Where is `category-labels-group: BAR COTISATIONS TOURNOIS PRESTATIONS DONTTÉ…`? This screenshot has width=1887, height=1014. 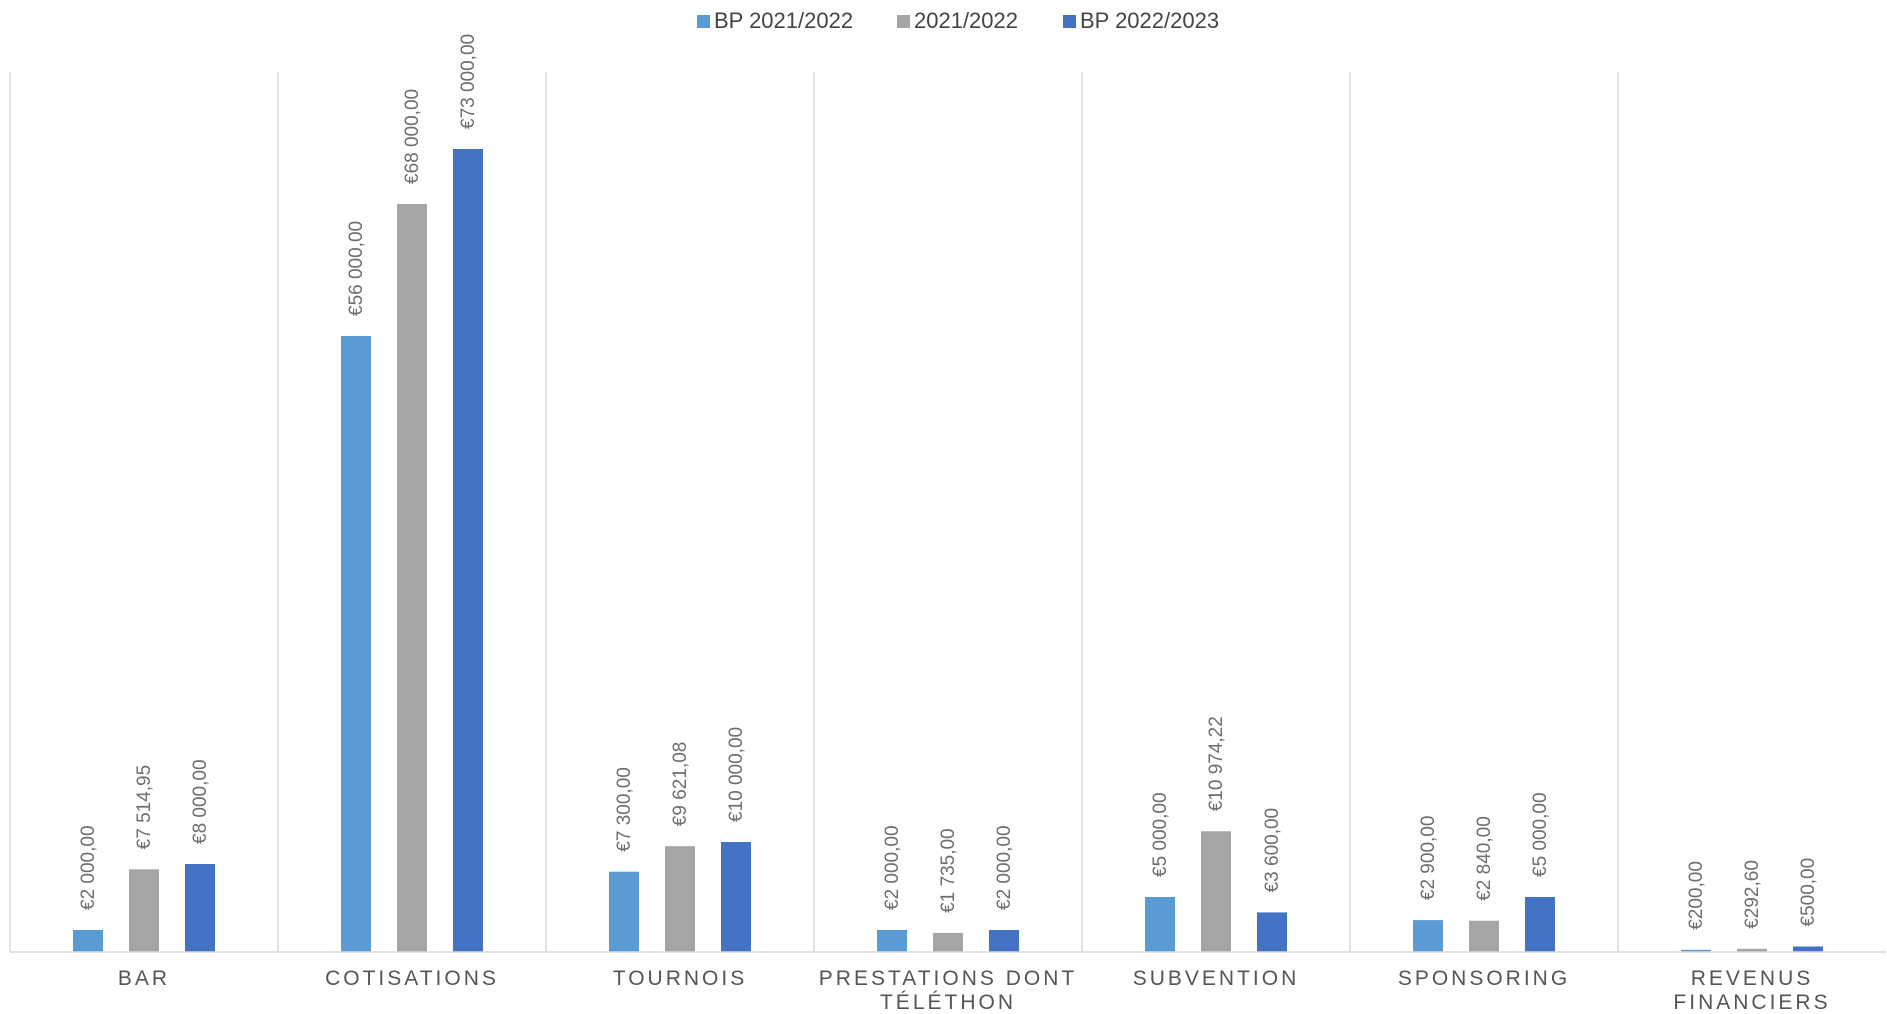
category-labels-group: BAR COTISATIONS TOURNOIS PRESTATIONS DONTTÉ… is located at coordinates (974, 990).